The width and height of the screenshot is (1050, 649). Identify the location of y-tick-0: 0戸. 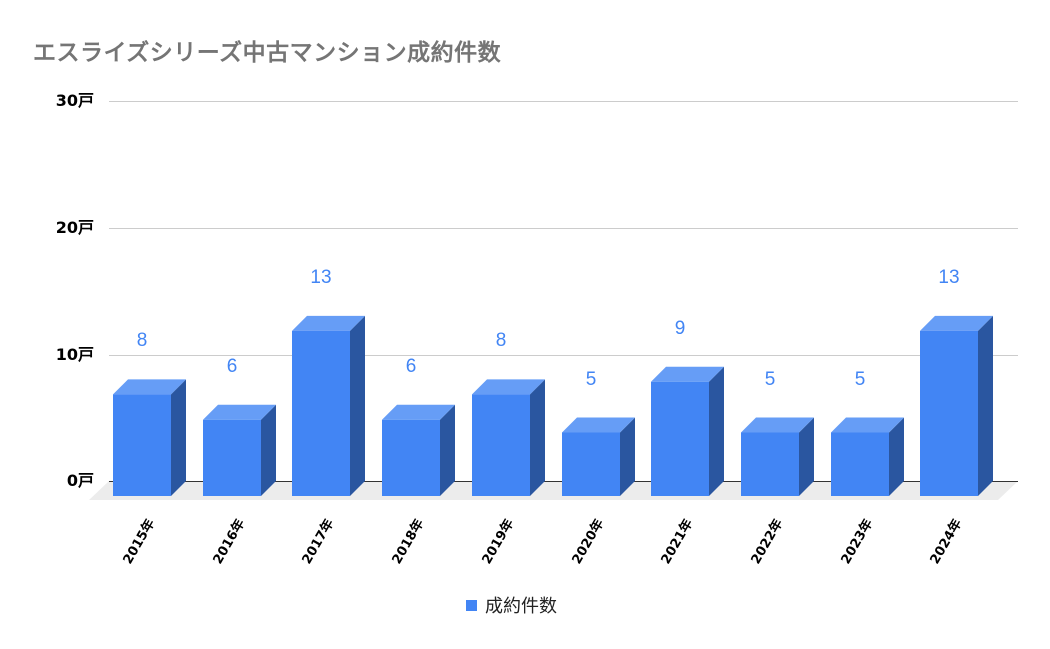
(80, 480).